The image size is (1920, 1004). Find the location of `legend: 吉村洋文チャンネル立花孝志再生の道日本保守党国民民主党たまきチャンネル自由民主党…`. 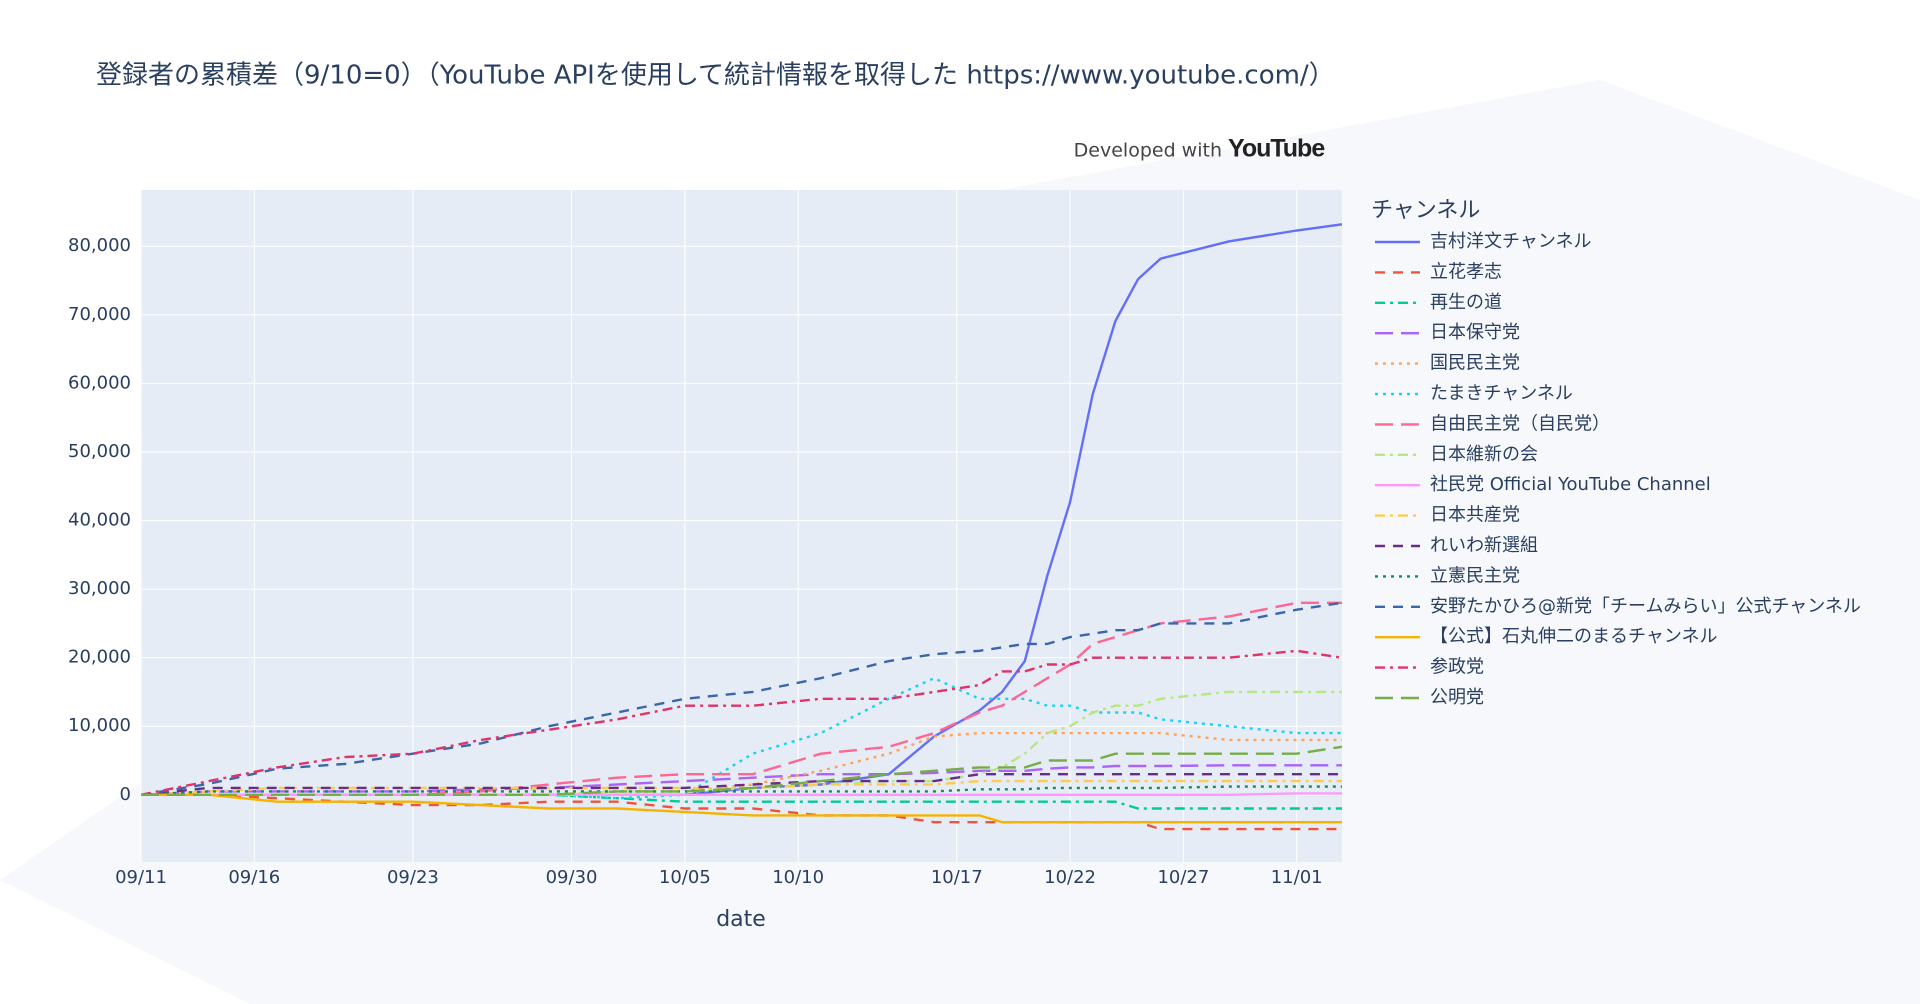

legend: 吉村洋文チャンネル立花孝志再生の道日本保守党国民民主党たまきチャンネル自由民主党… is located at coordinates (1618, 469).